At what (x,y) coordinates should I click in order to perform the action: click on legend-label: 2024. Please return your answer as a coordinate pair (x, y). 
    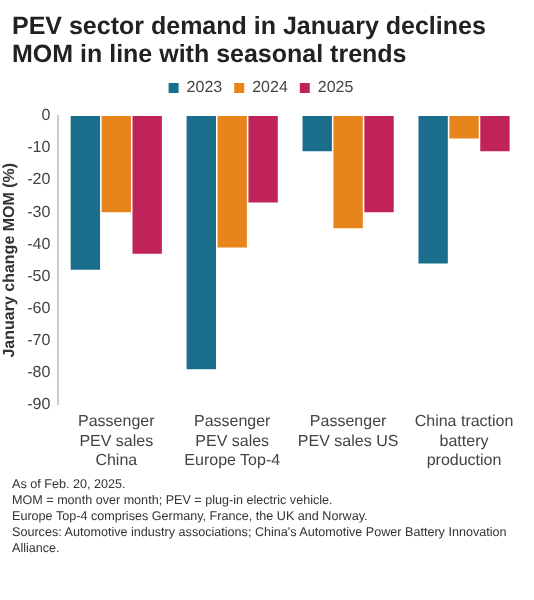
    Looking at the image, I should click on (270, 87).